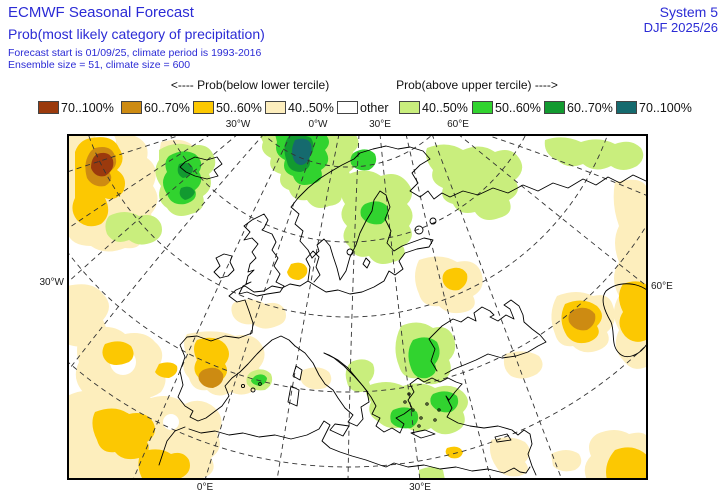 This screenshot has height=497, width=725. Describe the element at coordinates (688, 12) in the screenshot. I see `system-label: System 5` at that location.